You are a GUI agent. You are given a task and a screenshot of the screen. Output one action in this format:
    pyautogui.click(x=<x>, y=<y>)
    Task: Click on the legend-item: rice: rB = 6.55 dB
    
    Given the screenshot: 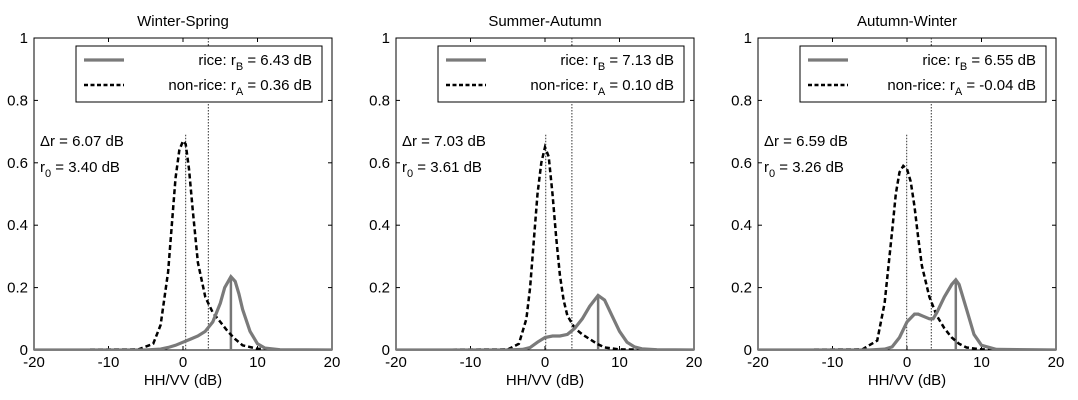 What is the action you would take?
    pyautogui.click(x=979, y=62)
    